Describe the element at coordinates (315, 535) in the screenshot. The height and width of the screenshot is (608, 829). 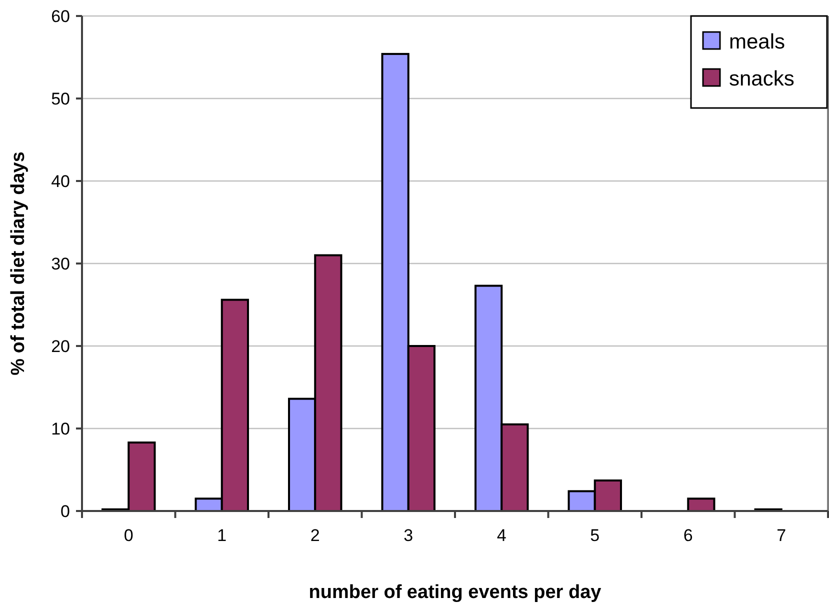
I see `x-tick-label: 2` at that location.